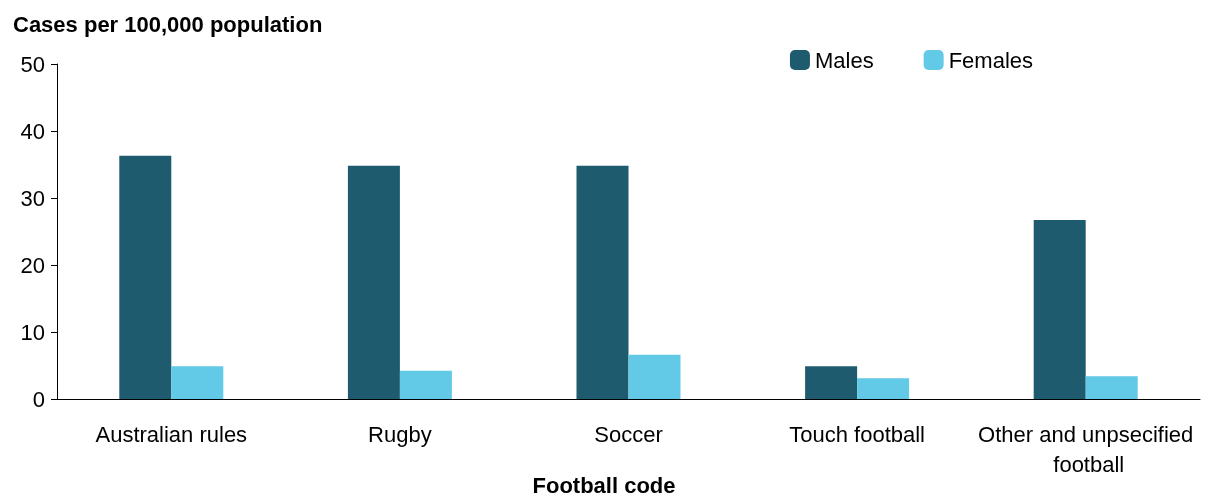  What do you see at coordinates (32, 198) in the screenshot?
I see `y-tick-label: 30` at bounding box center [32, 198].